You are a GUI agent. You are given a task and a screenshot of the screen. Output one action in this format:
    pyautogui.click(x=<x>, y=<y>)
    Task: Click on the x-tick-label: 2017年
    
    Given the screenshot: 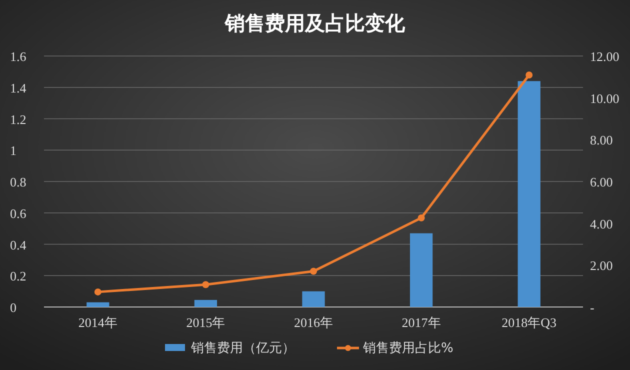 What is the action you would take?
    pyautogui.click(x=421, y=322)
    